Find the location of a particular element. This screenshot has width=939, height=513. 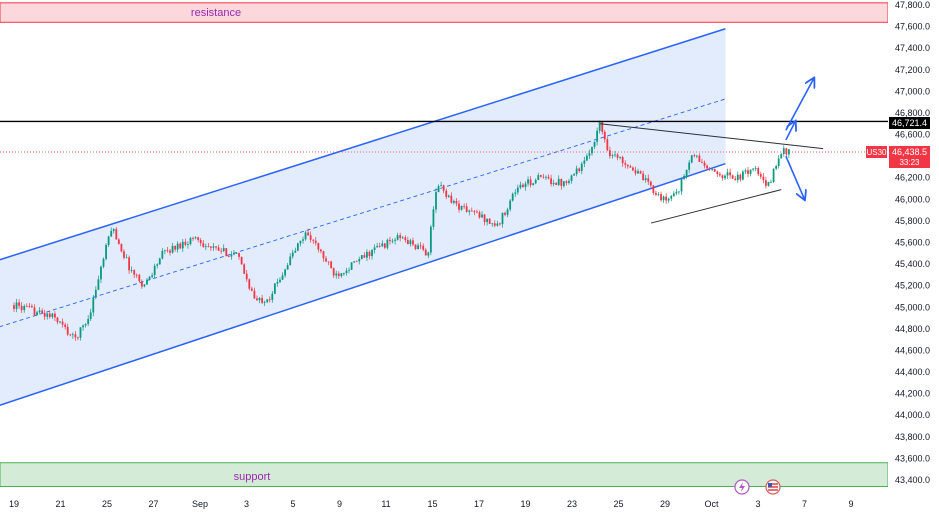

y-tick-label: 45,200.0 is located at coordinates (912, 286).